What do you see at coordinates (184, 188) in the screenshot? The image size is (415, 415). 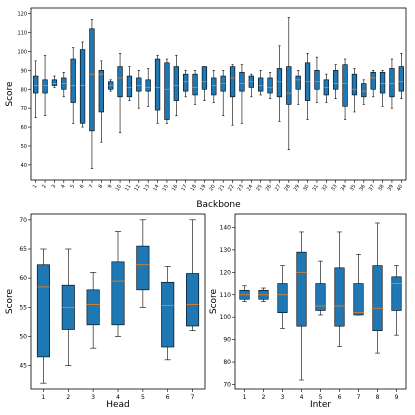 I see `backbone-xtick-label: 17` at bounding box center [184, 188].